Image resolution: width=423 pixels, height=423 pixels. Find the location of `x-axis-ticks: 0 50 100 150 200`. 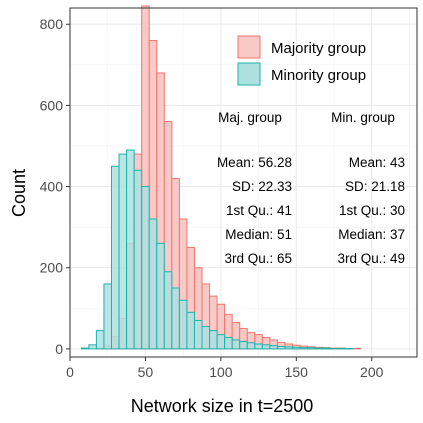

x-axis-ticks: 0 50 100 150 200 is located at coordinates (225, 368).